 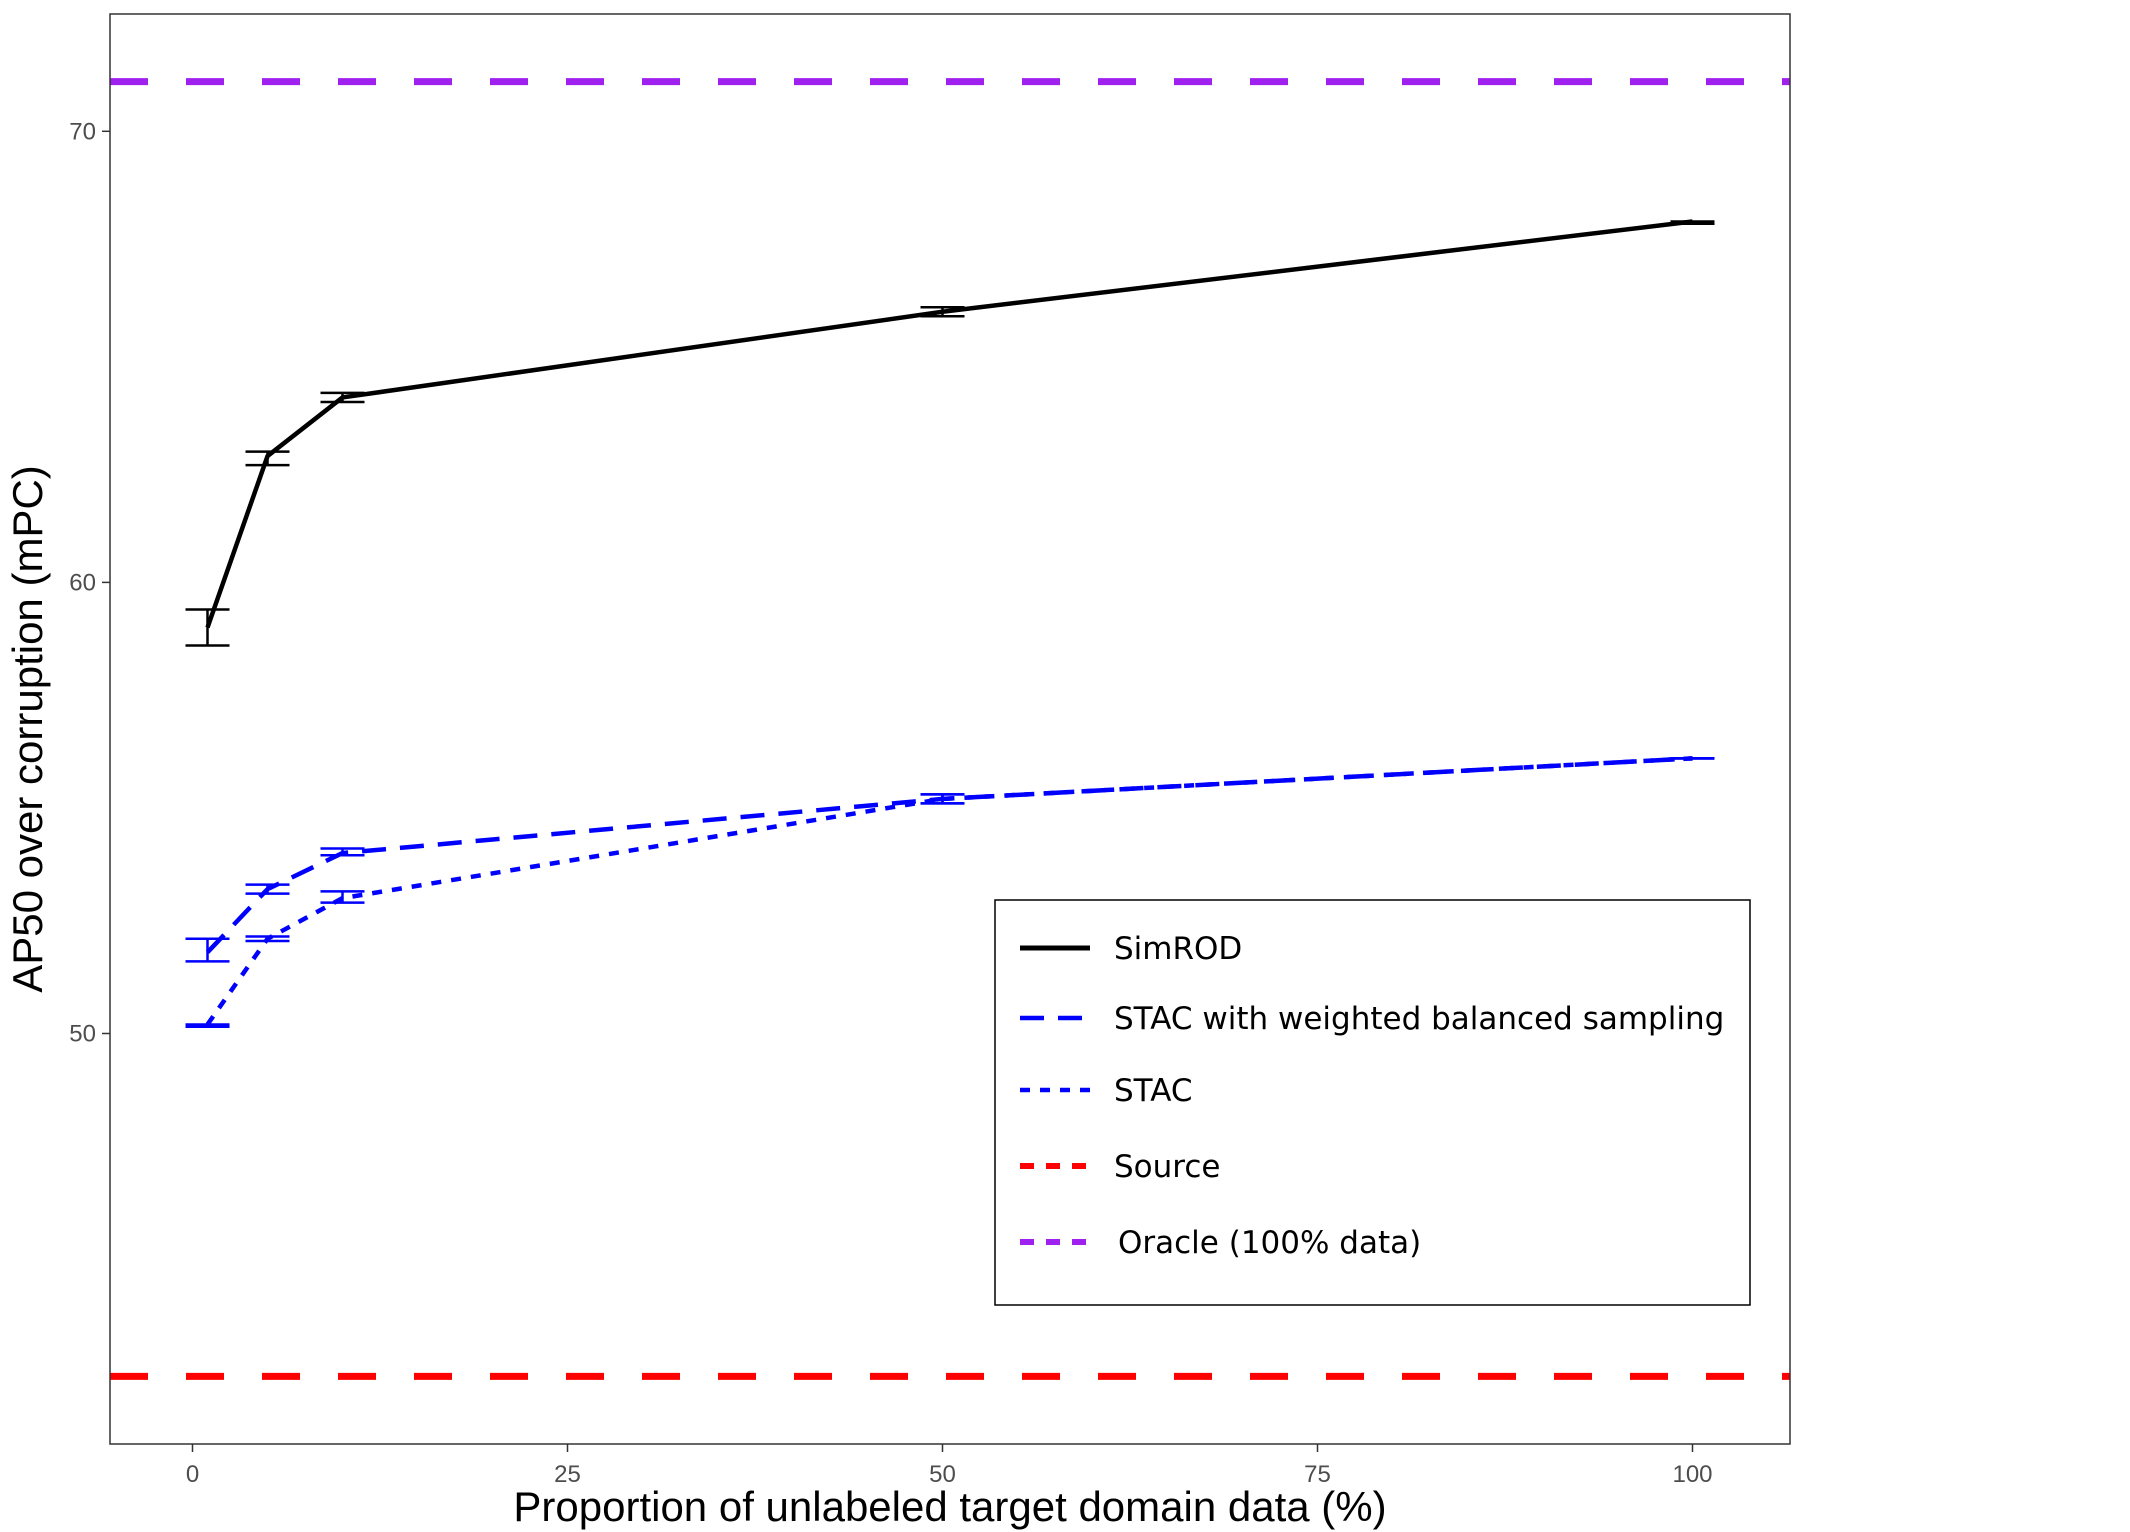 I want to click on x-tick-label: 100, so click(x=1692, y=1474).